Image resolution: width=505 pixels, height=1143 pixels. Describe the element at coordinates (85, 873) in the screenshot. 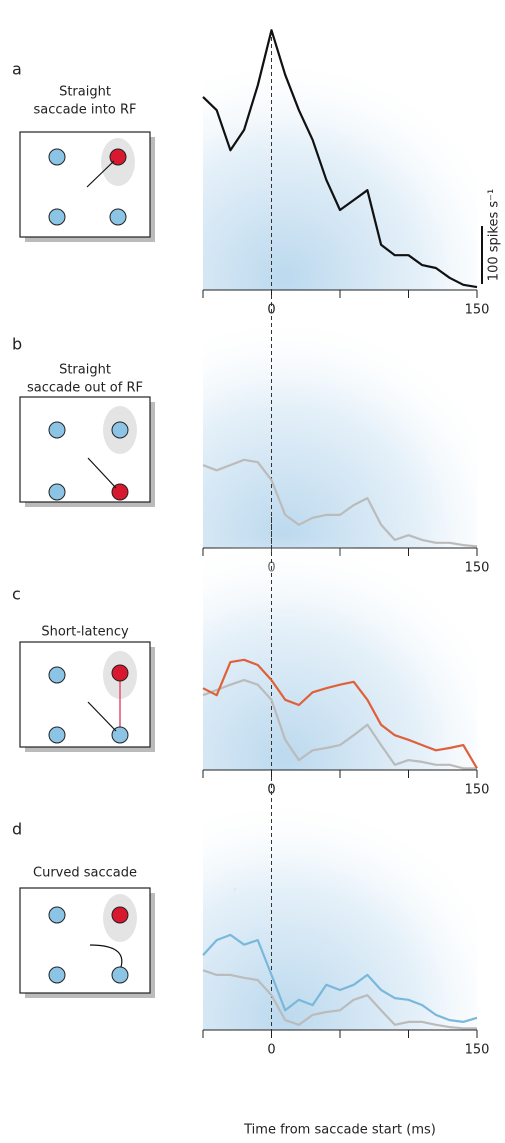

I see `panel-title: Curved saccade` at that location.